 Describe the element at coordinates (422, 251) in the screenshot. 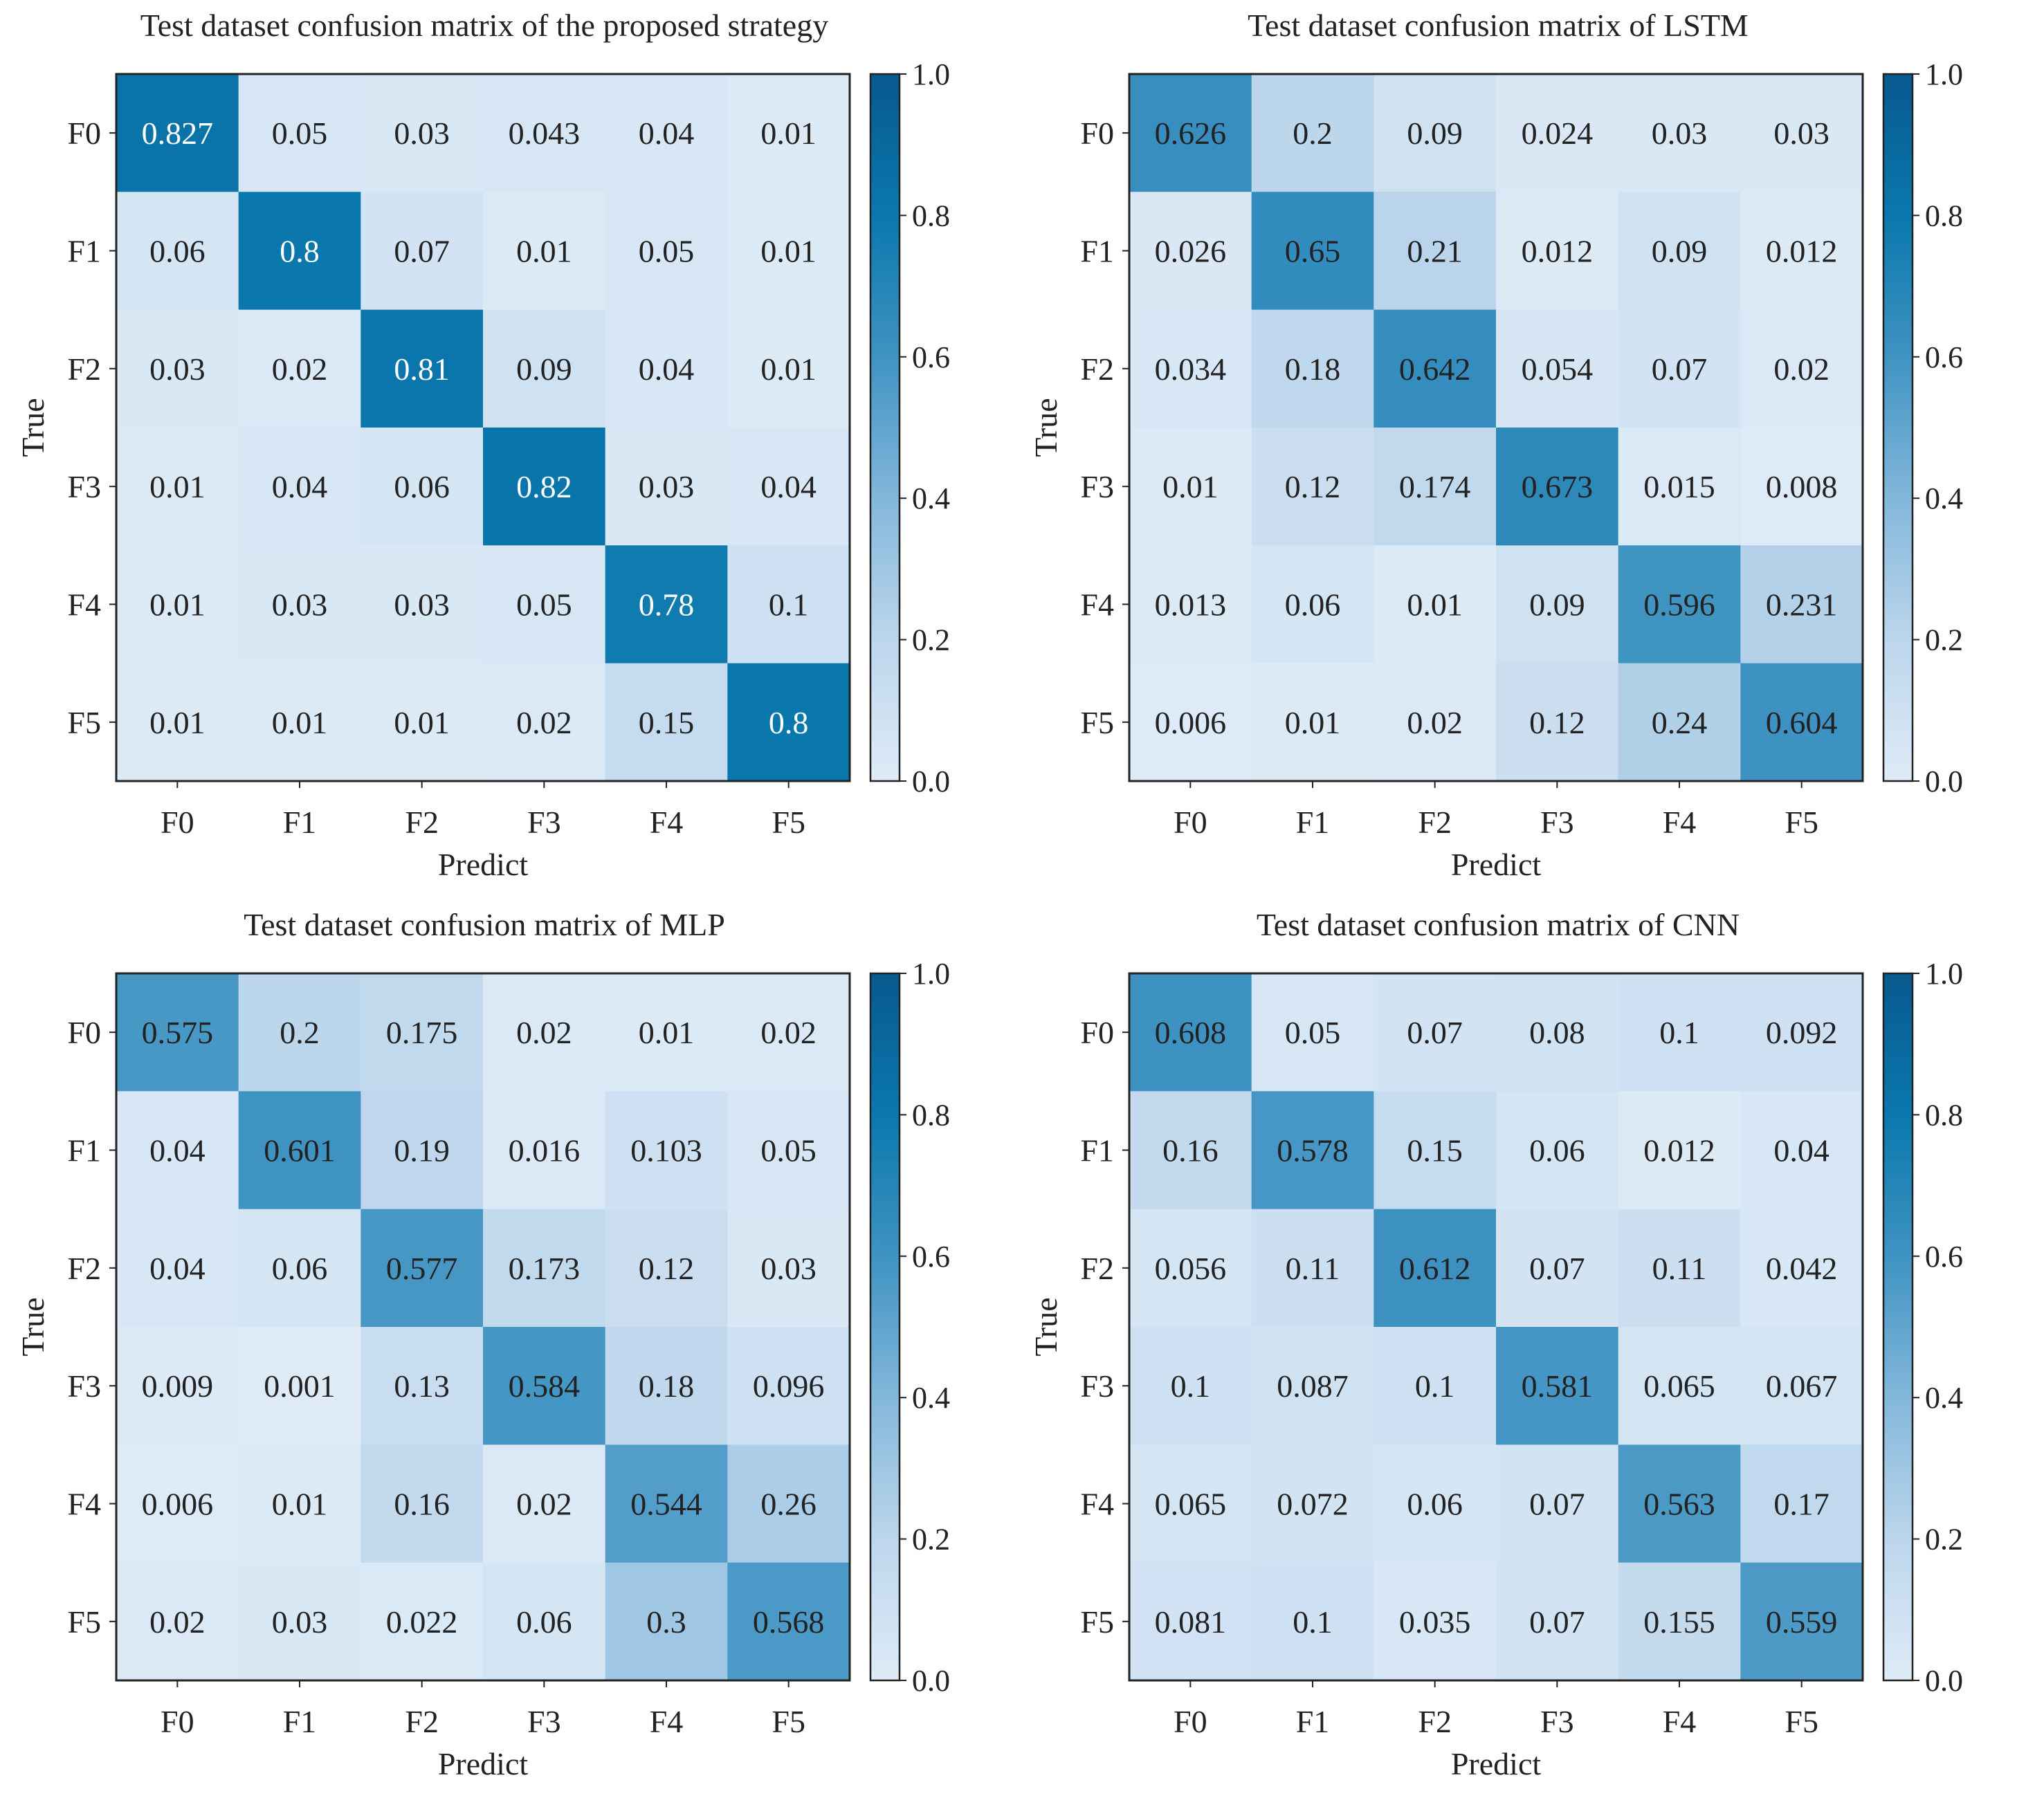

I see `cell-value-label: 0.07` at that location.